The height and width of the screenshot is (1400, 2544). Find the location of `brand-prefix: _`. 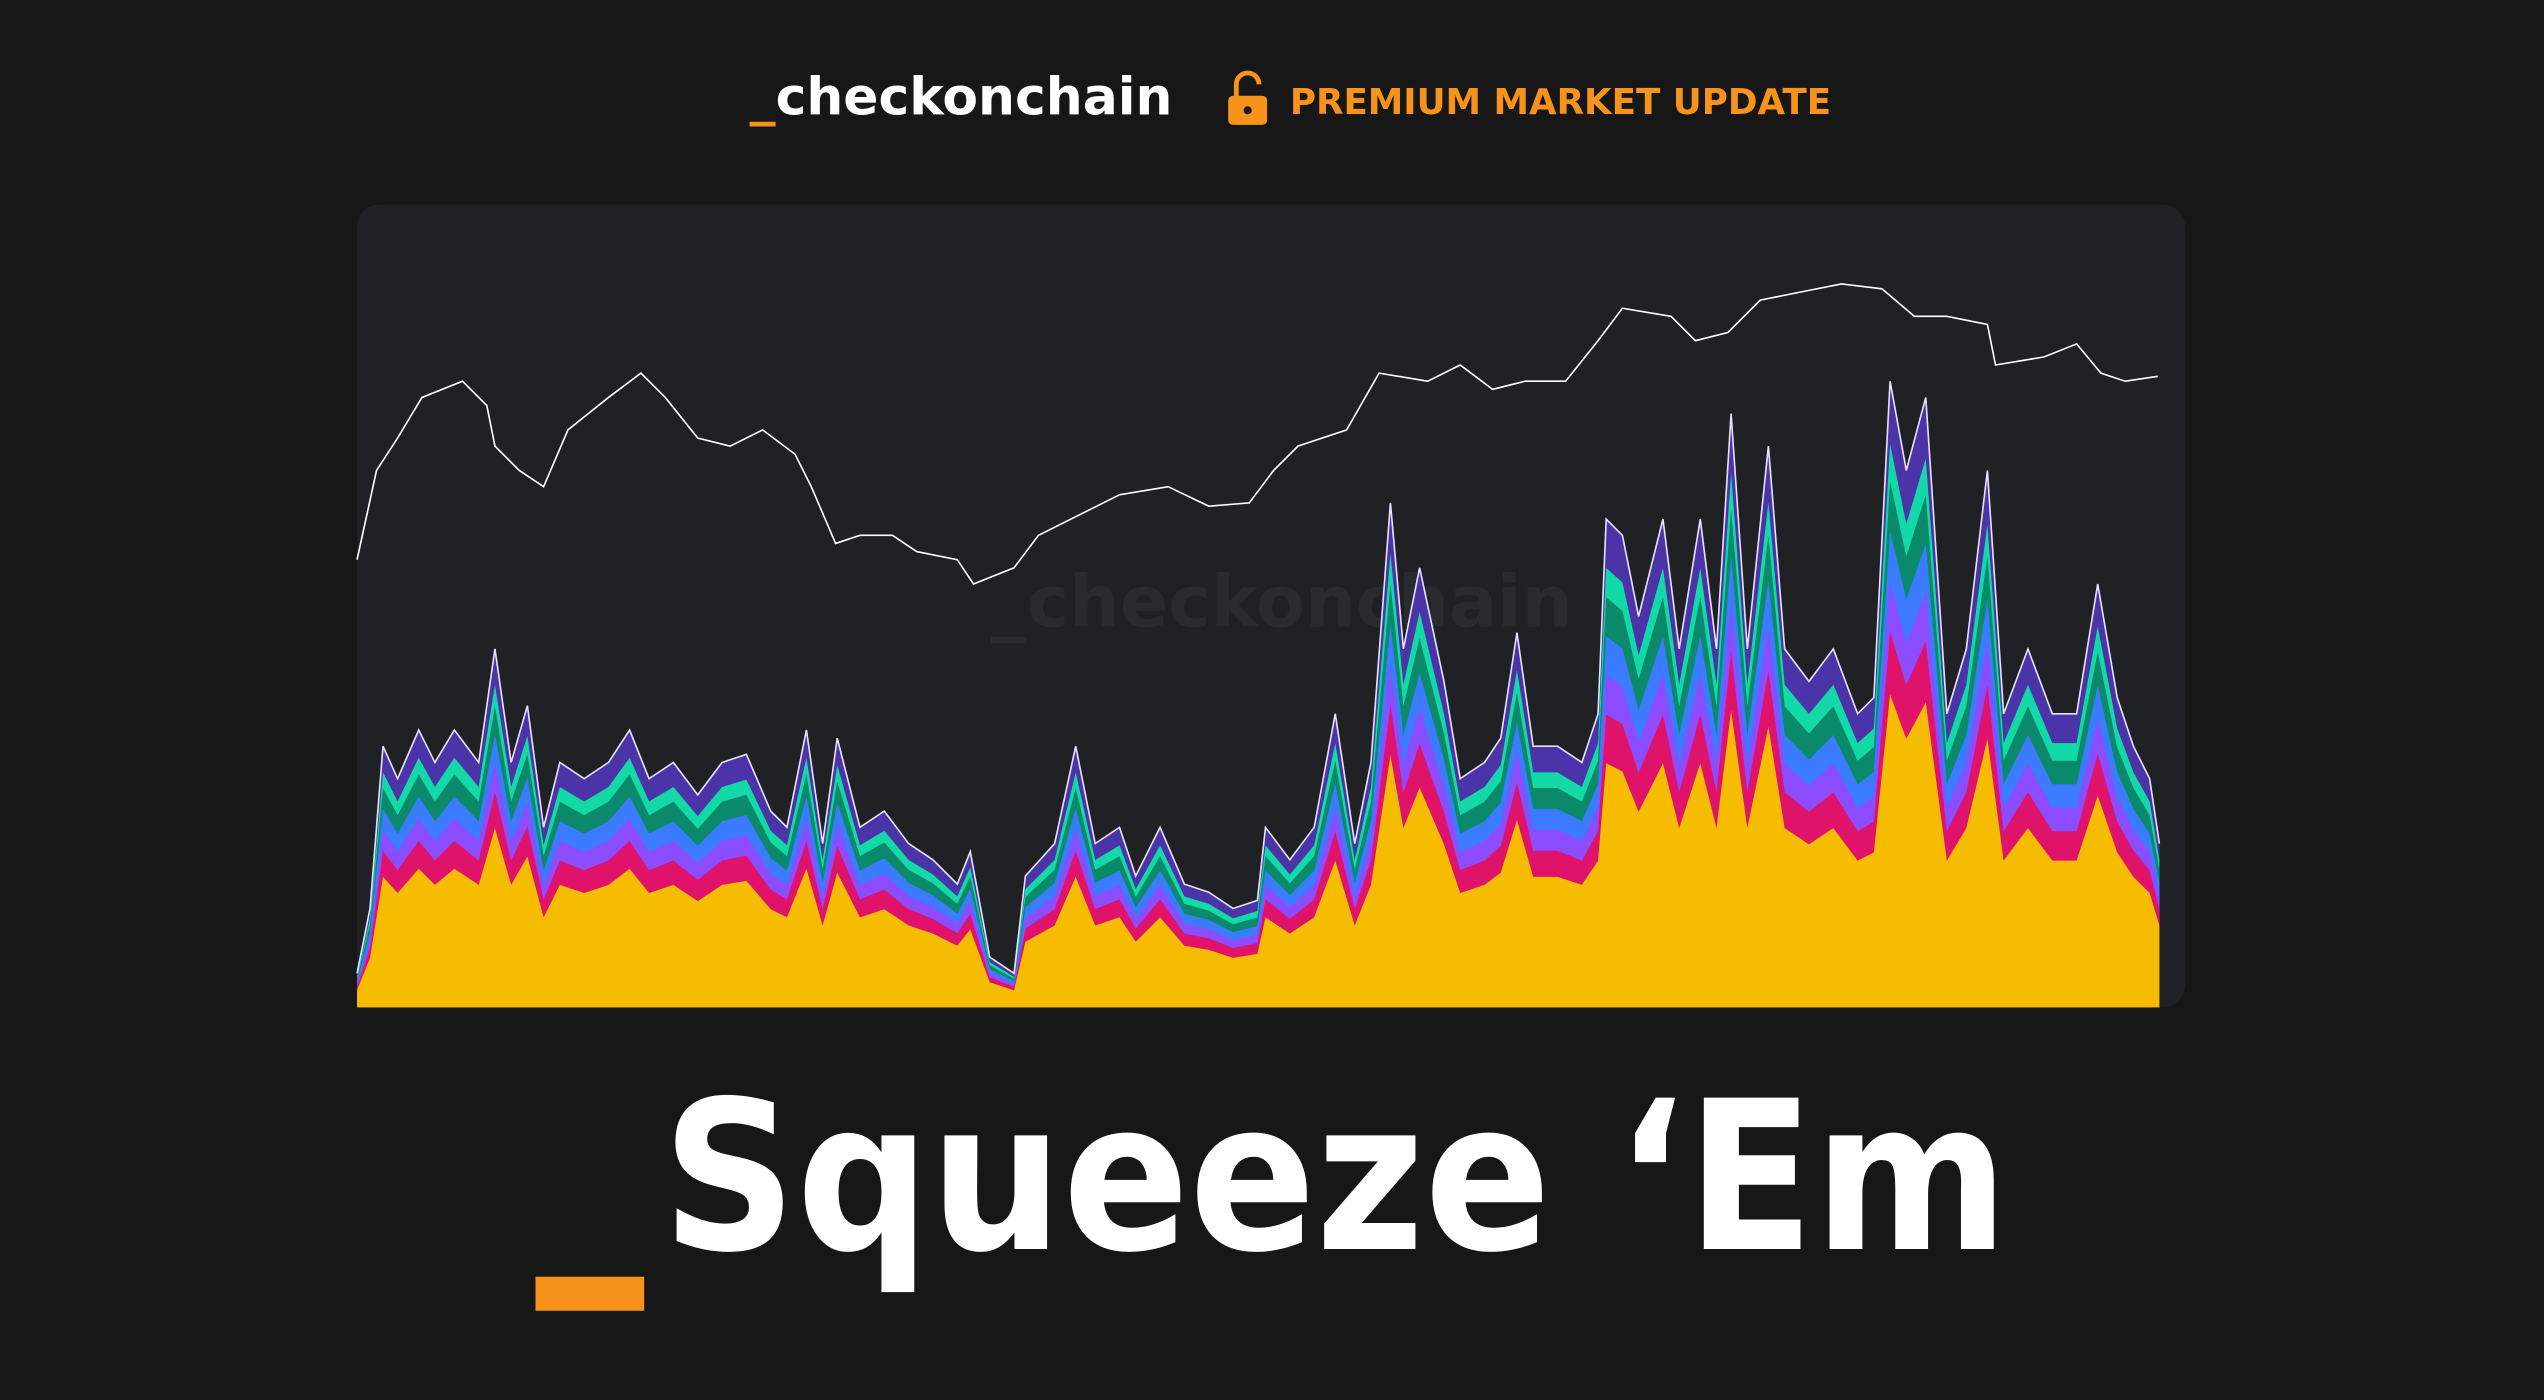

brand-prefix: _ is located at coordinates (763, 98).